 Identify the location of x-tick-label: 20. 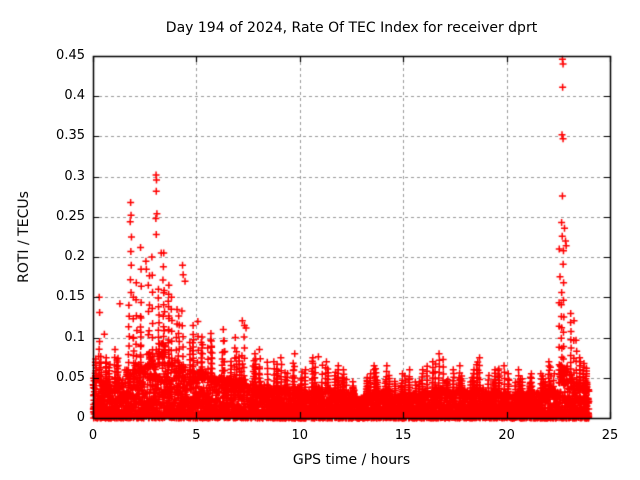
(506, 435).